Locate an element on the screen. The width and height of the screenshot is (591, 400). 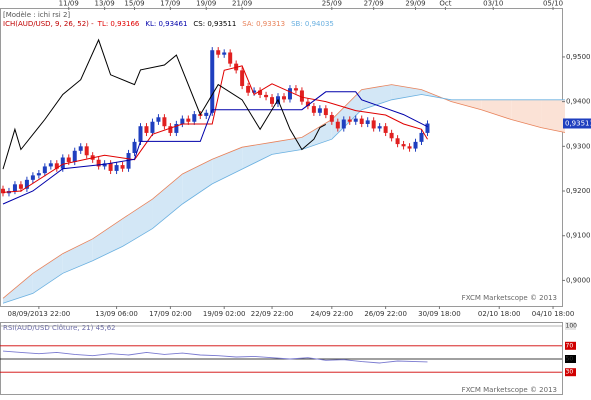
x-tick-label: 24/09 22:00 is located at coordinates (332, 314).